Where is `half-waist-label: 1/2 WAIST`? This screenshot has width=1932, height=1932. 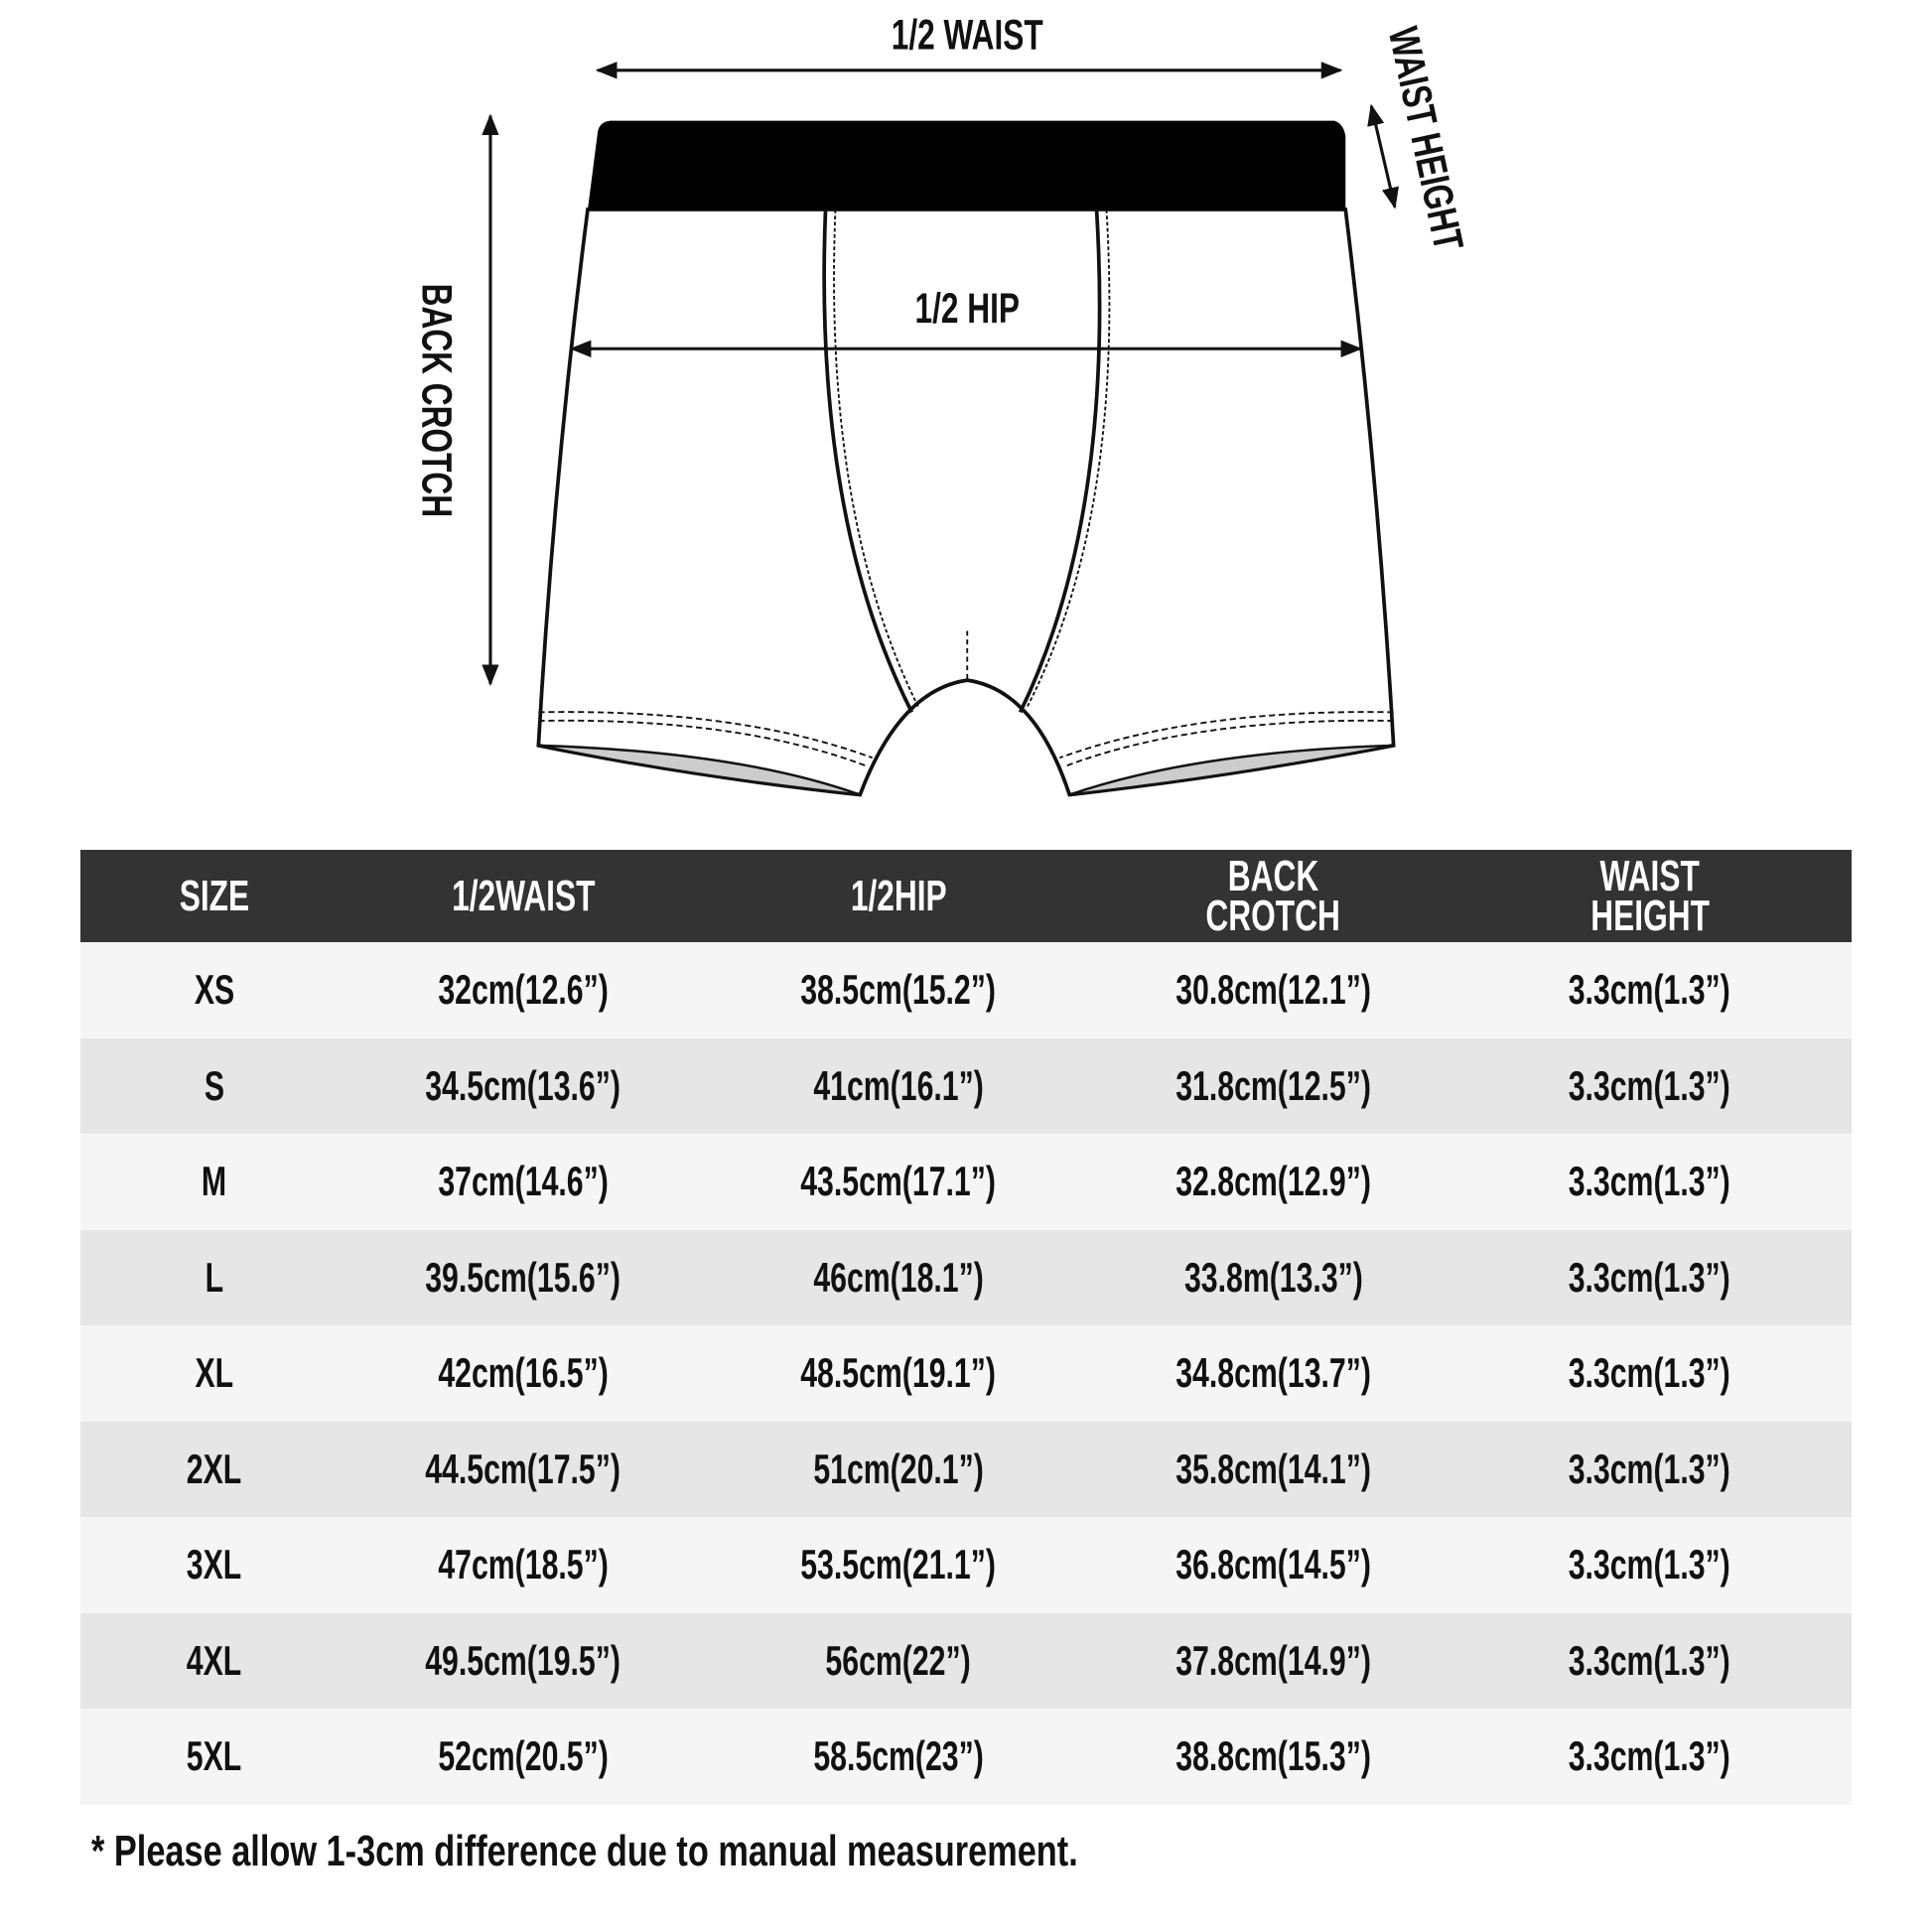
half-waist-label: 1/2 WAIST is located at coordinates (967, 35).